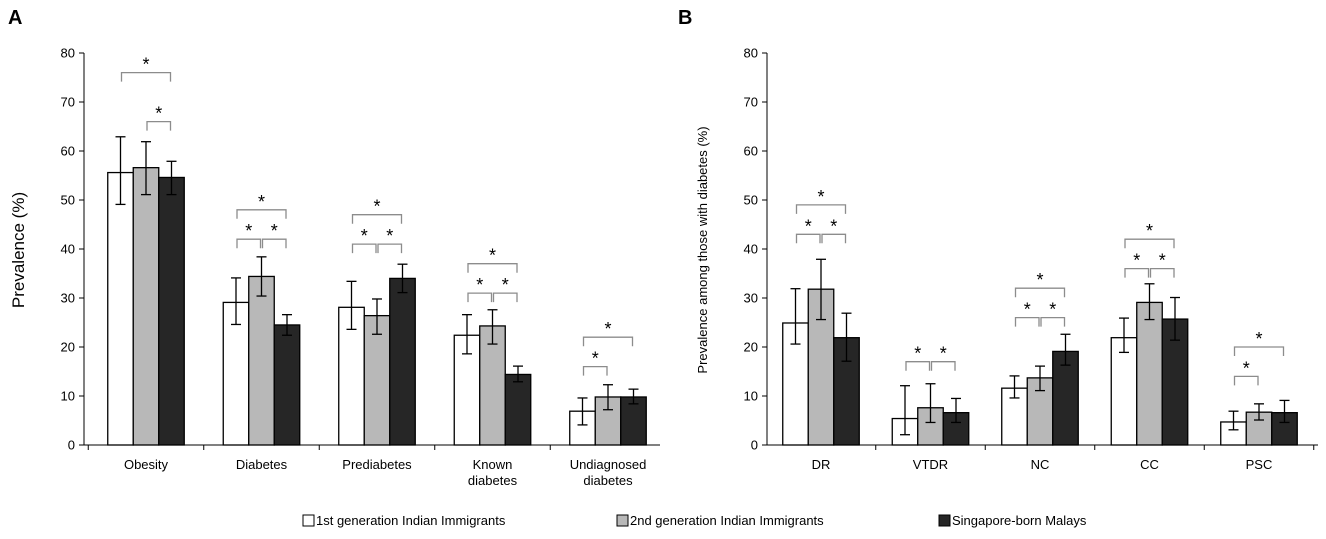 This screenshot has height=539, width=1326. I want to click on x-category-label: VTDR, so click(930, 464).